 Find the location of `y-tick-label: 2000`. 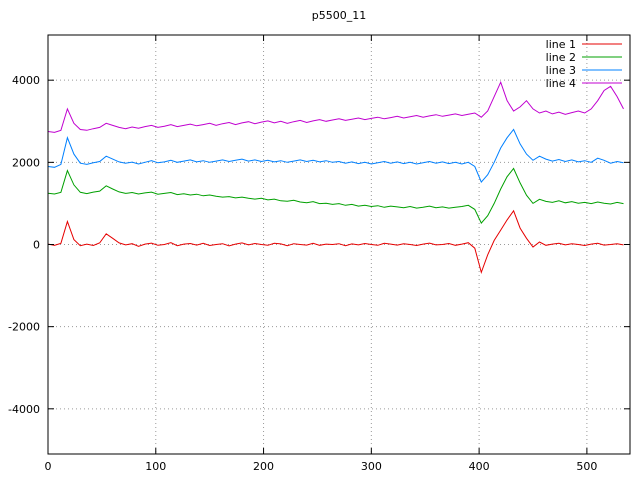

y-tick-label: 2000 is located at coordinates (26, 162).